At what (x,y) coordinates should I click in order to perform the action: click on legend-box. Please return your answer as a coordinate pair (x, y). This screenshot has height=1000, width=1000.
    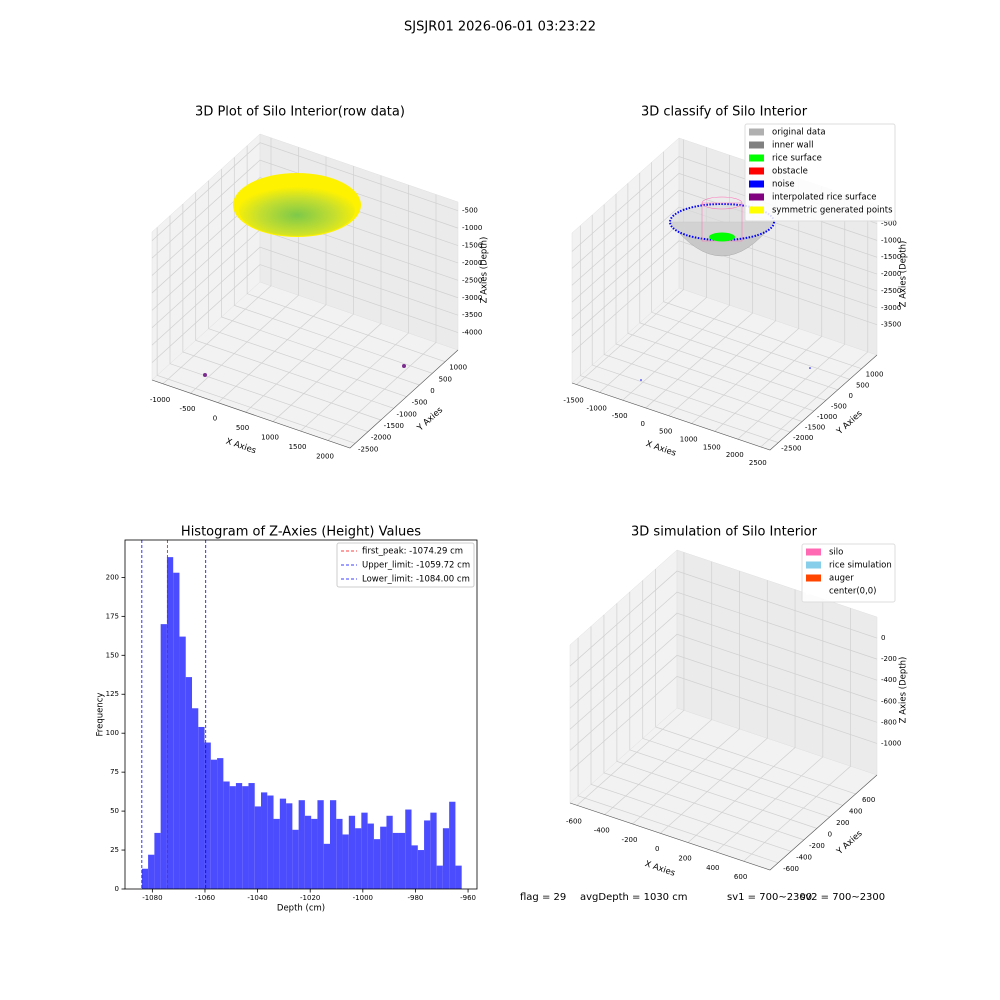
    Looking at the image, I should click on (848, 573).